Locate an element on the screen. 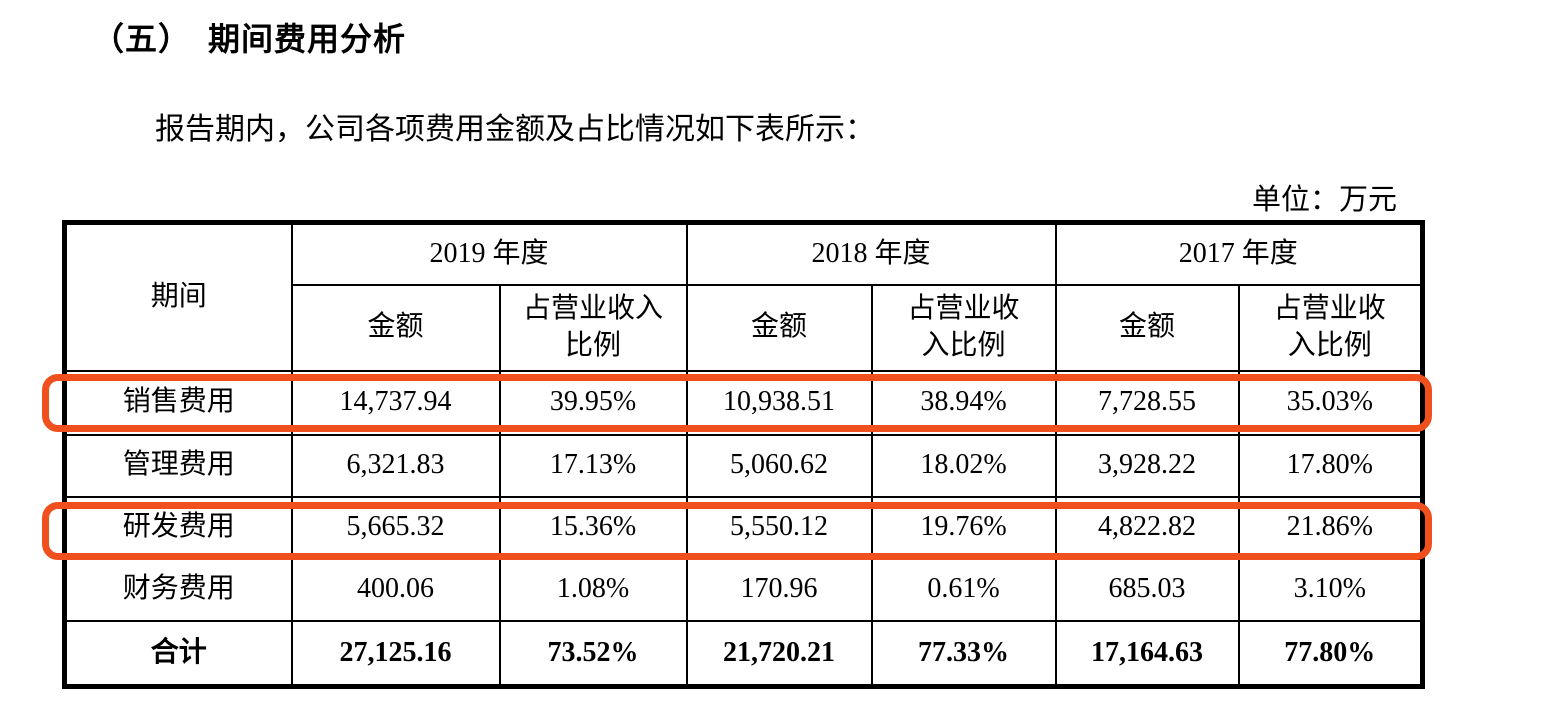  ratio-cell-2019: 39.95% is located at coordinates (593, 402).